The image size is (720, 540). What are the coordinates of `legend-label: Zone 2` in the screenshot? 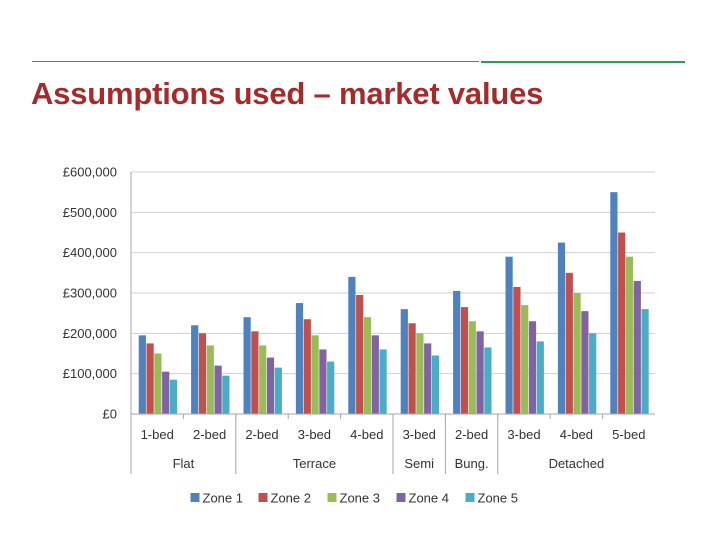 It's located at (291, 498).